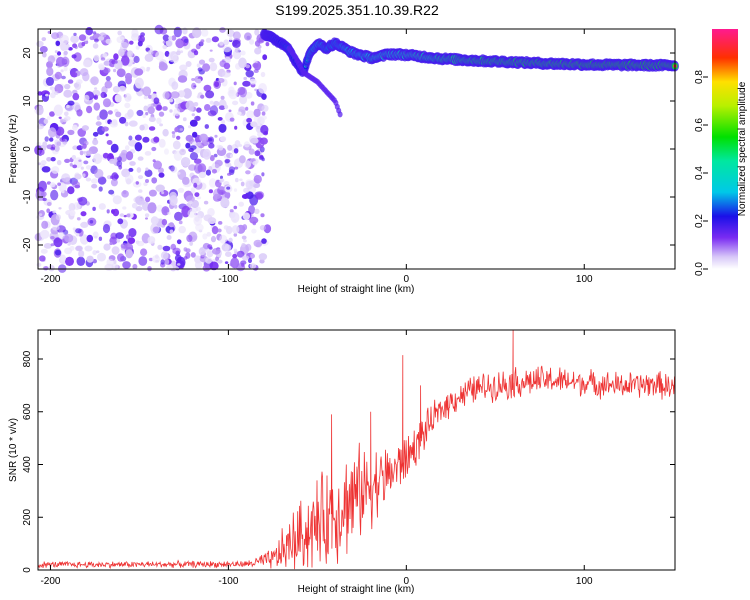 The image size is (750, 600). What do you see at coordinates (27, 570) in the screenshot?
I see `y-tick-label: 0` at bounding box center [27, 570].